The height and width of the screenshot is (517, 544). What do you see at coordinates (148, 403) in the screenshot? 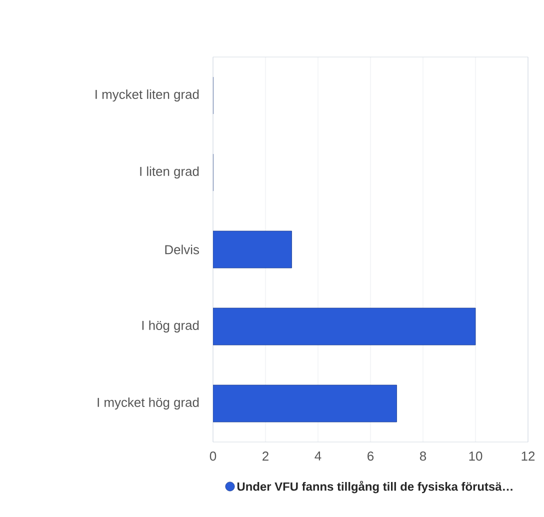
I see `y-tick-label: I mycket hög grad` at bounding box center [148, 403].